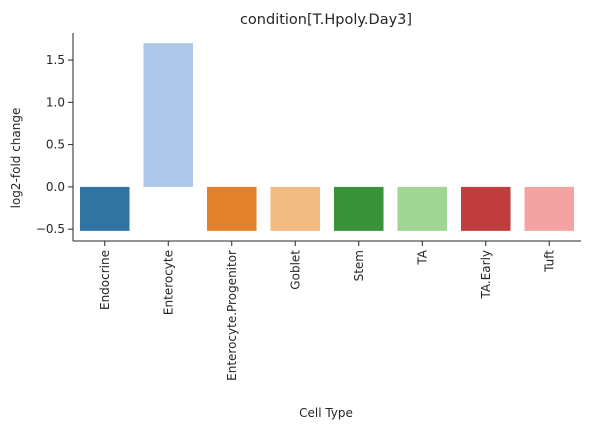 This screenshot has height=430, width=590. What do you see at coordinates (55, 102) in the screenshot?
I see `y-tick-label: 1.0` at bounding box center [55, 102].